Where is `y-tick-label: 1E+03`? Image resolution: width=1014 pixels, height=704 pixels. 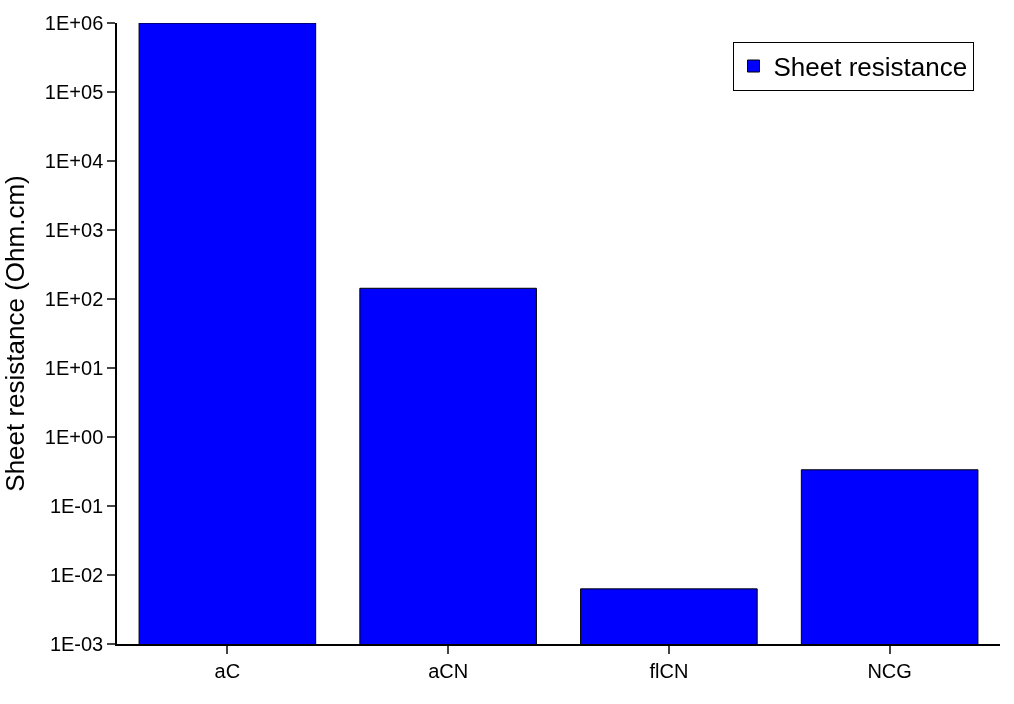
y-tick-label: 1E+03 is located at coordinates (74, 230).